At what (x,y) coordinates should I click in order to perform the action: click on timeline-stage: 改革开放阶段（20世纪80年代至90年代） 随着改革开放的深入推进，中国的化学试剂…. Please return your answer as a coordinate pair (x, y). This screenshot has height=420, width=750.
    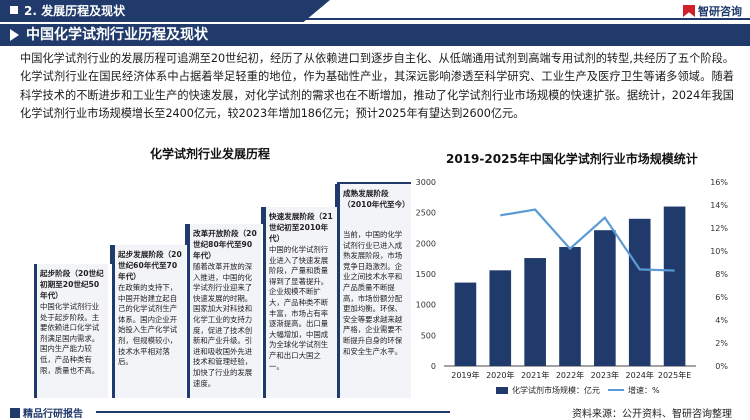
    Looking at the image, I should click on (224, 311).